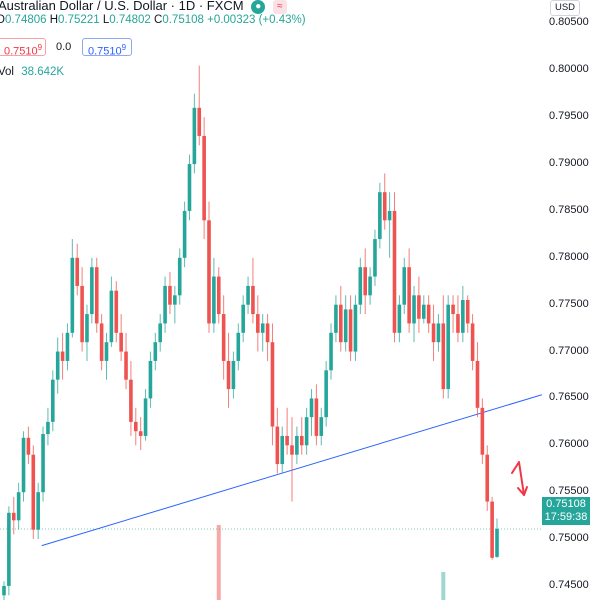 The image size is (596, 605). I want to click on currency-button: USD, so click(565, 8).